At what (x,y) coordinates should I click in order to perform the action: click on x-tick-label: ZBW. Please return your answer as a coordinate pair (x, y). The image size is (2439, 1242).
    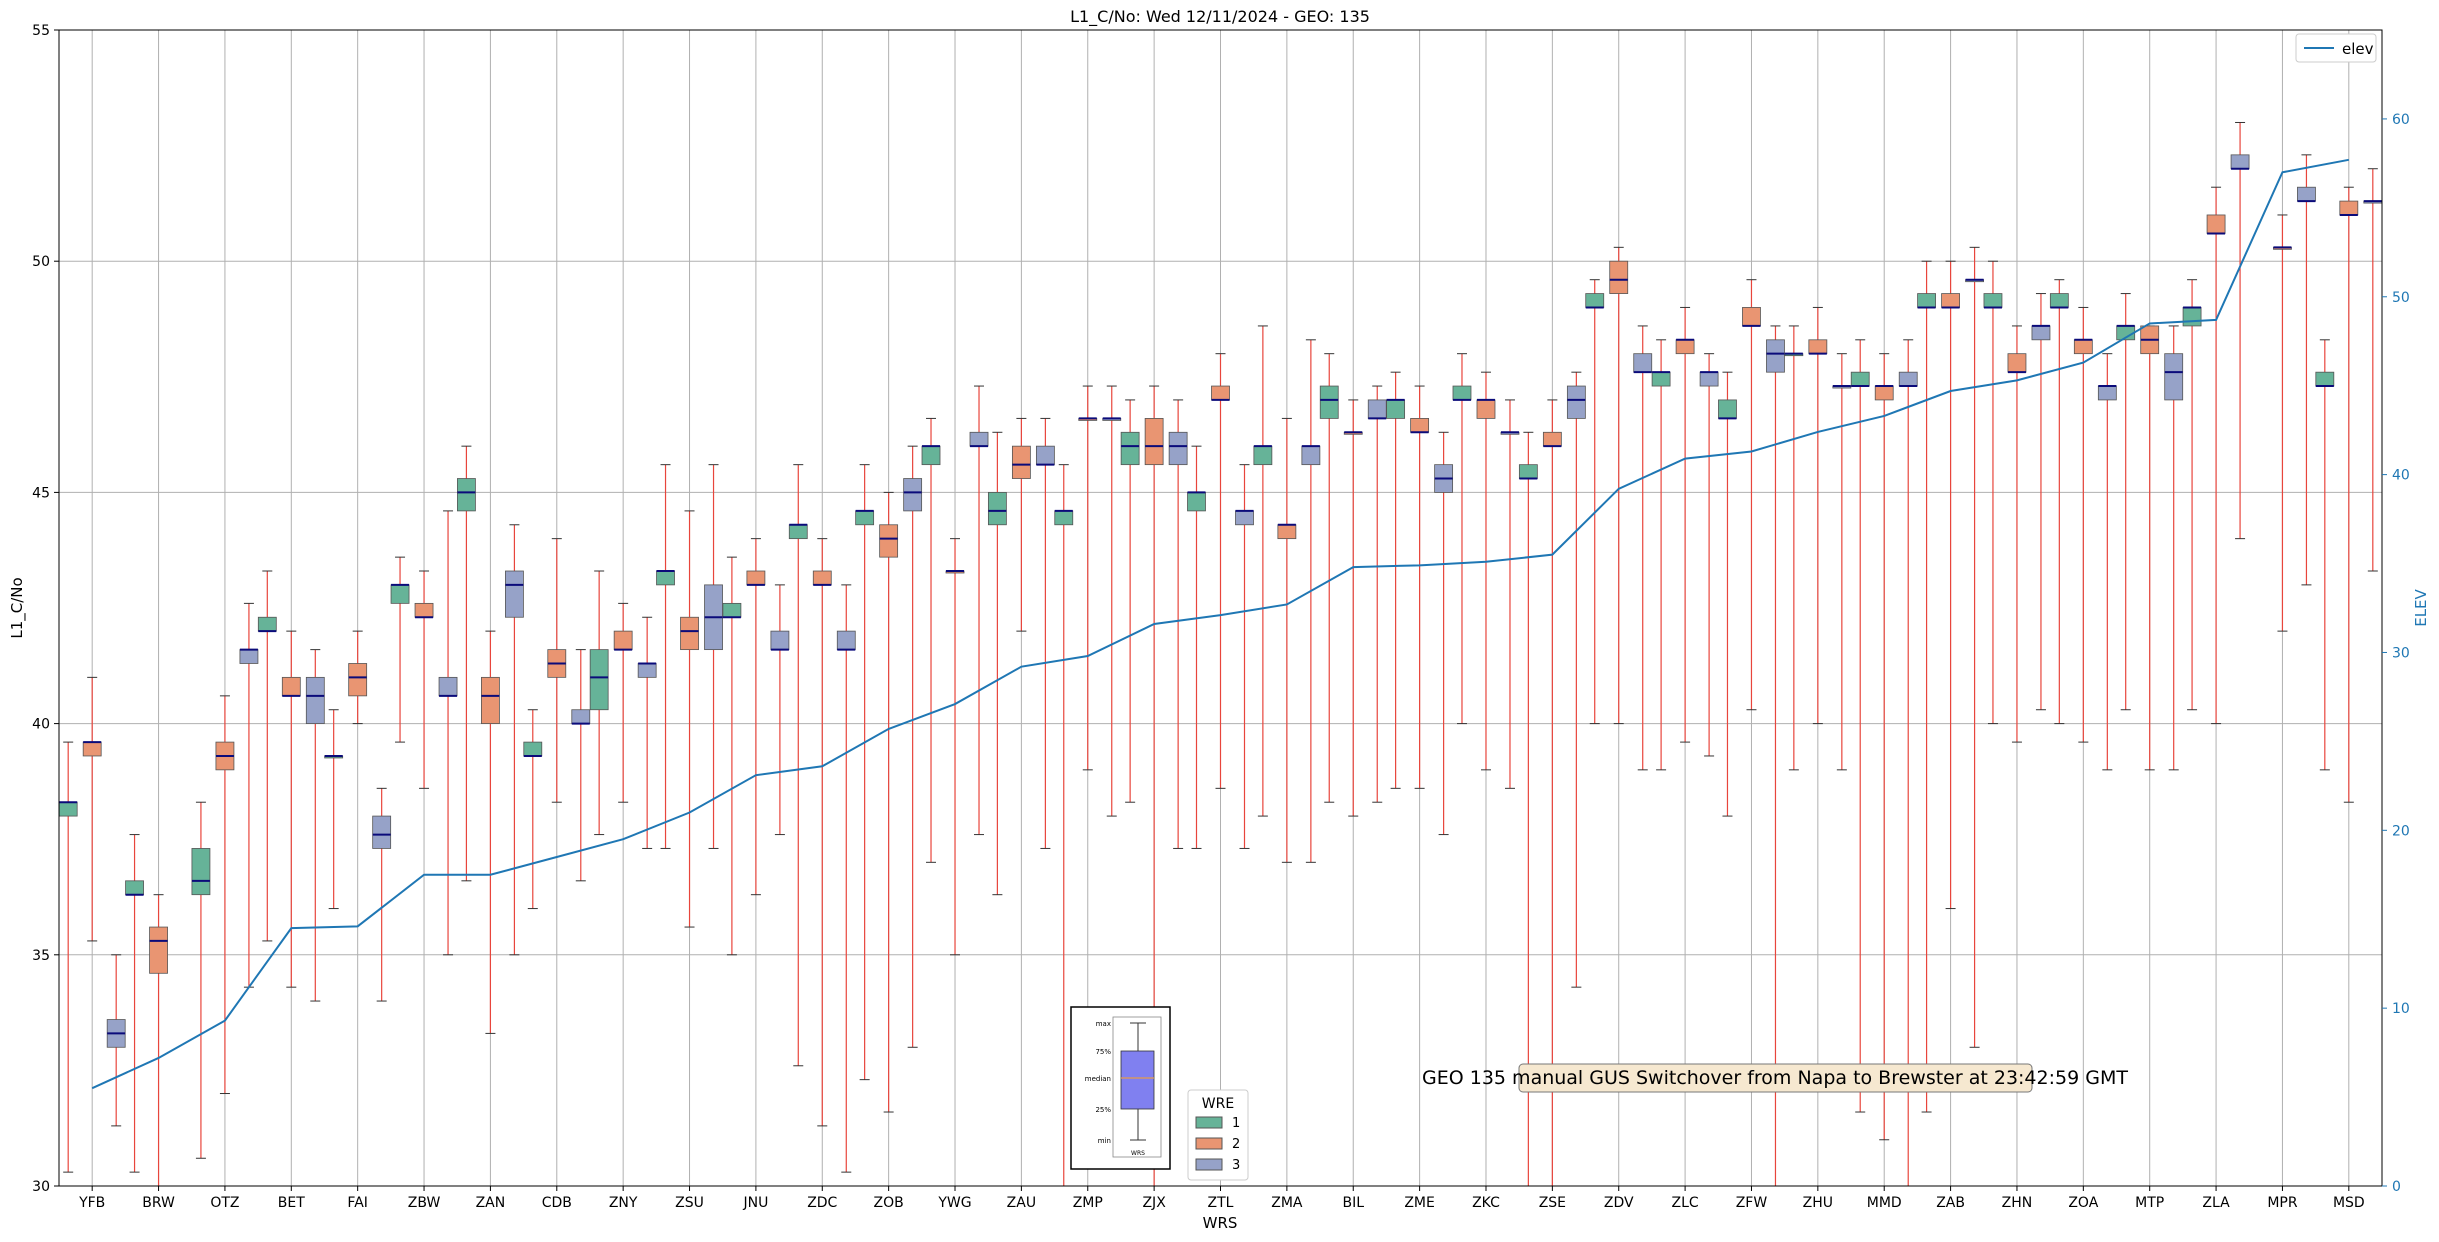
    Looking at the image, I should click on (424, 1203).